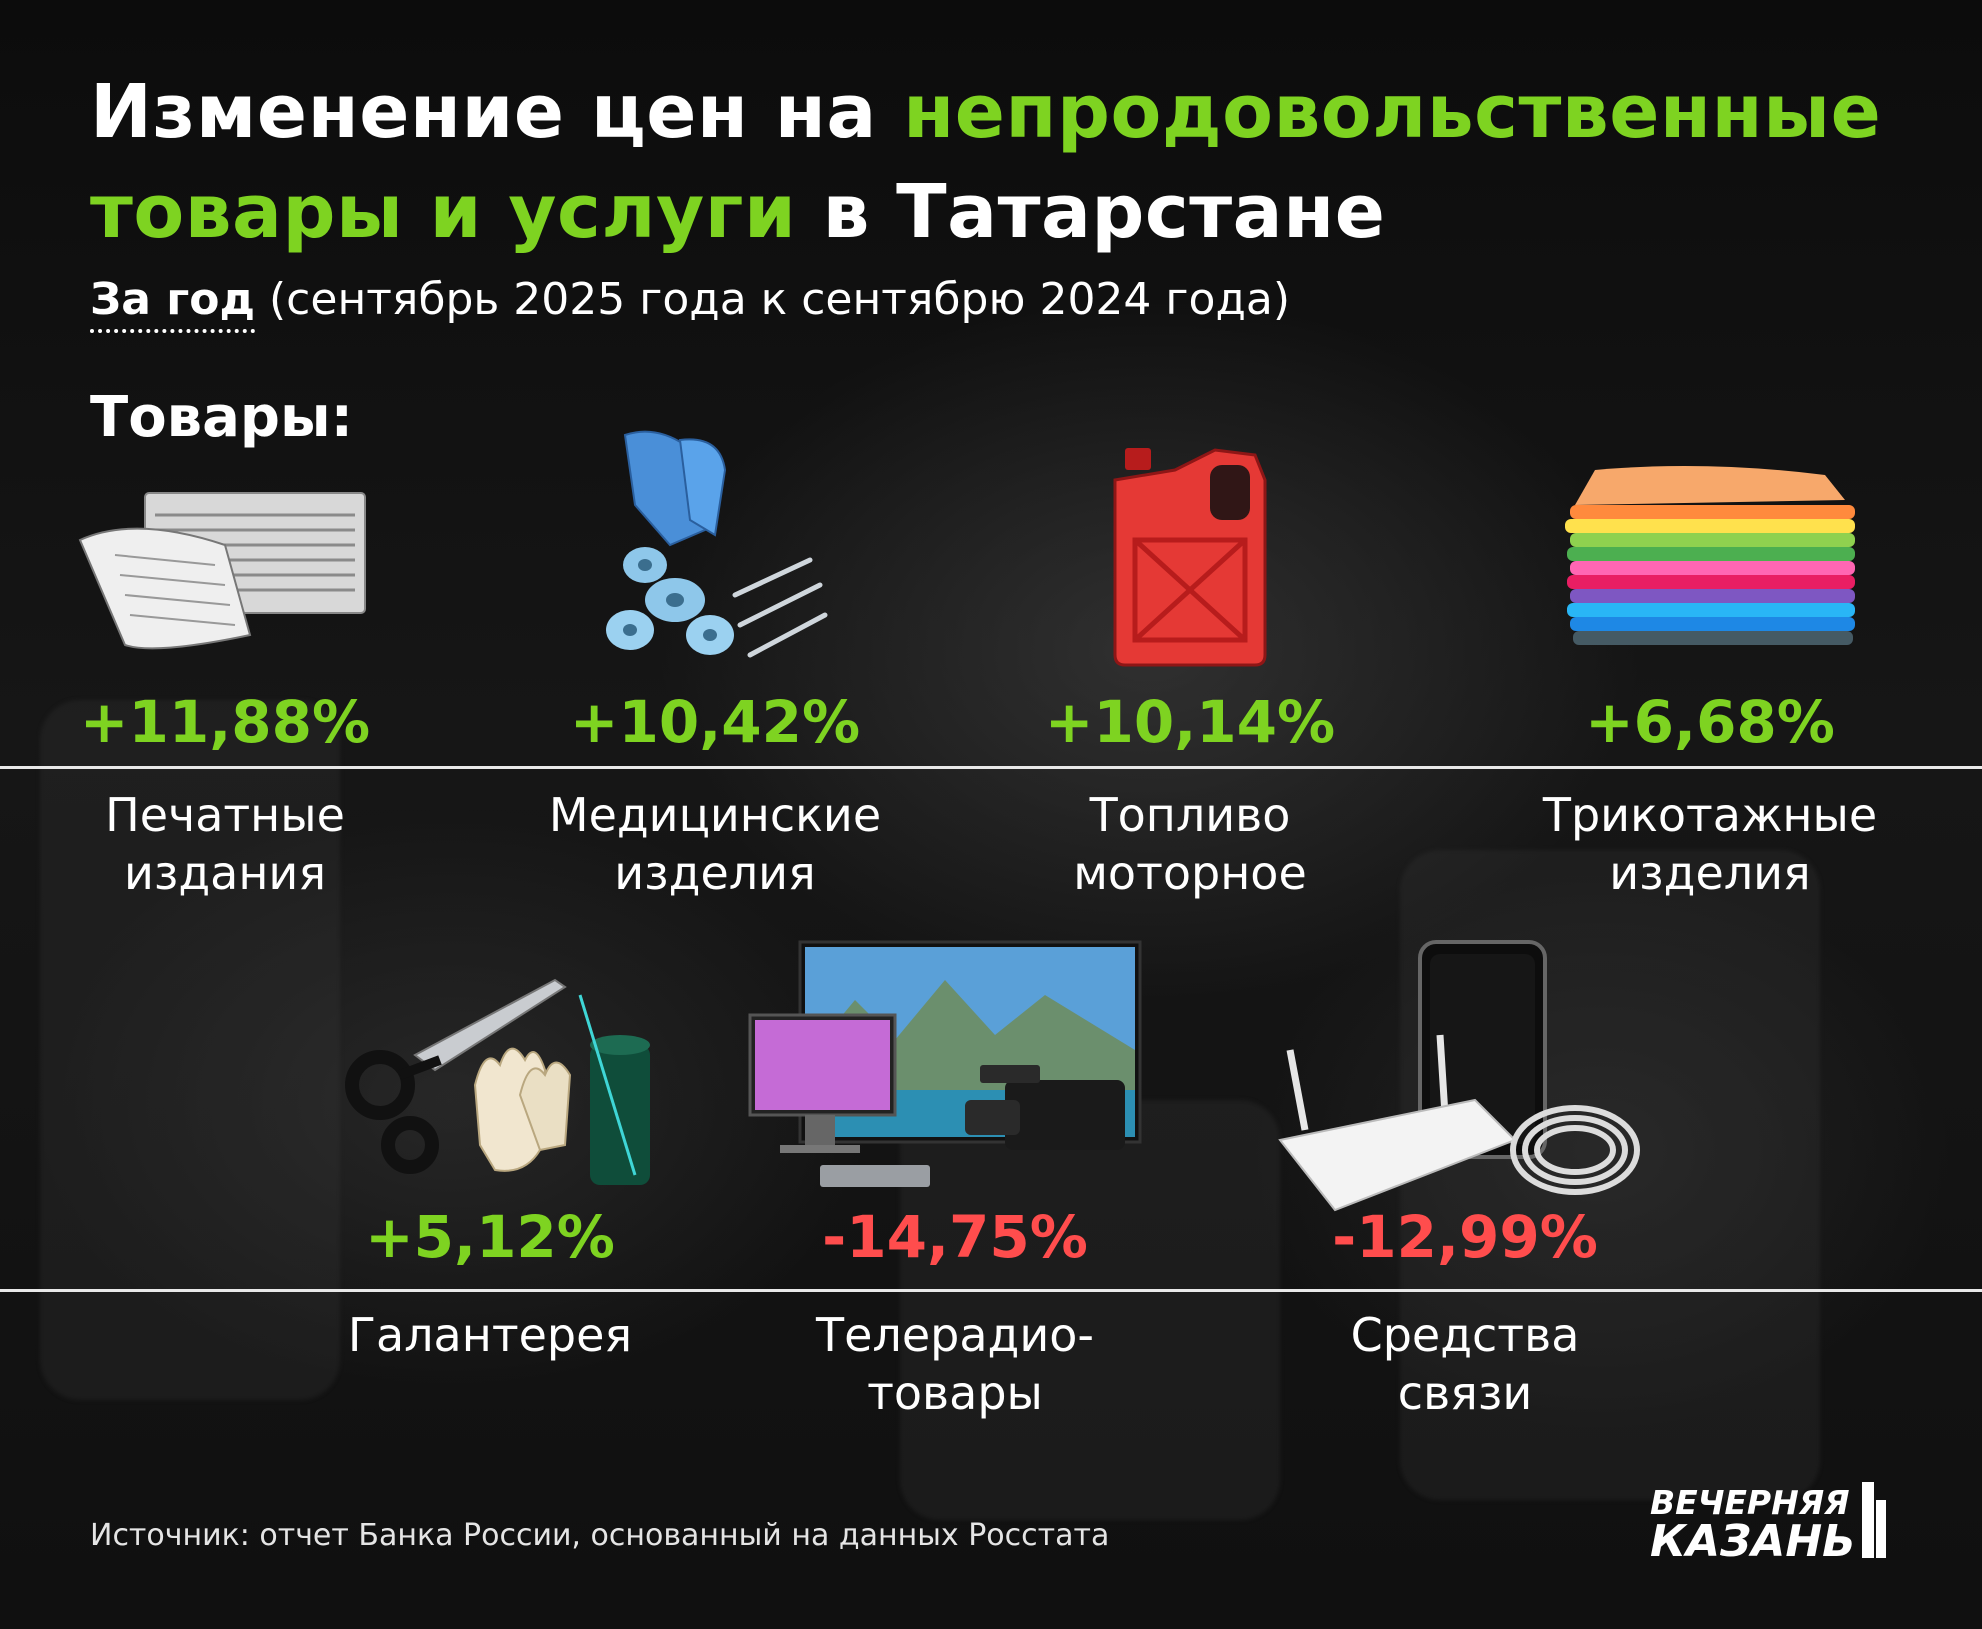 The height and width of the screenshot is (1629, 1982). Describe the element at coordinates (1091, 212) in the screenshot. I see `title-part-4: в Татарстане` at that location.